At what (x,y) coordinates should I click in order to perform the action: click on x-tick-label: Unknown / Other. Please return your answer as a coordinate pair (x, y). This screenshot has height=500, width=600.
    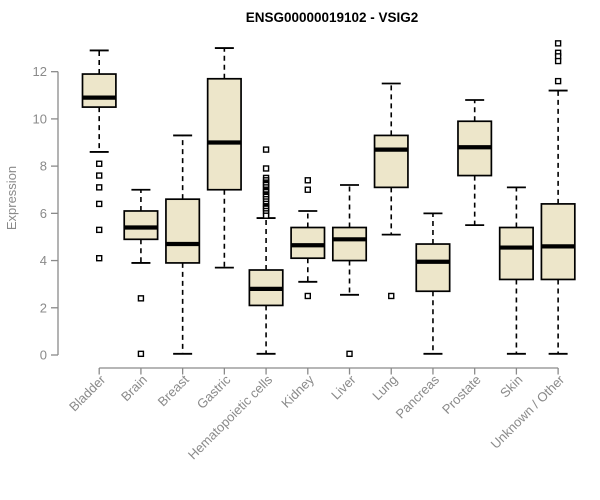
    Looking at the image, I should click on (528, 412).